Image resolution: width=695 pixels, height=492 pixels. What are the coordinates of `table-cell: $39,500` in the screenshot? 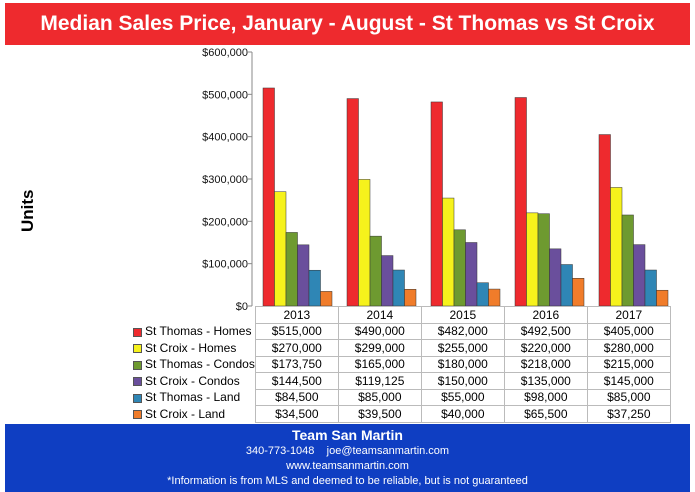 It's located at (379, 414).